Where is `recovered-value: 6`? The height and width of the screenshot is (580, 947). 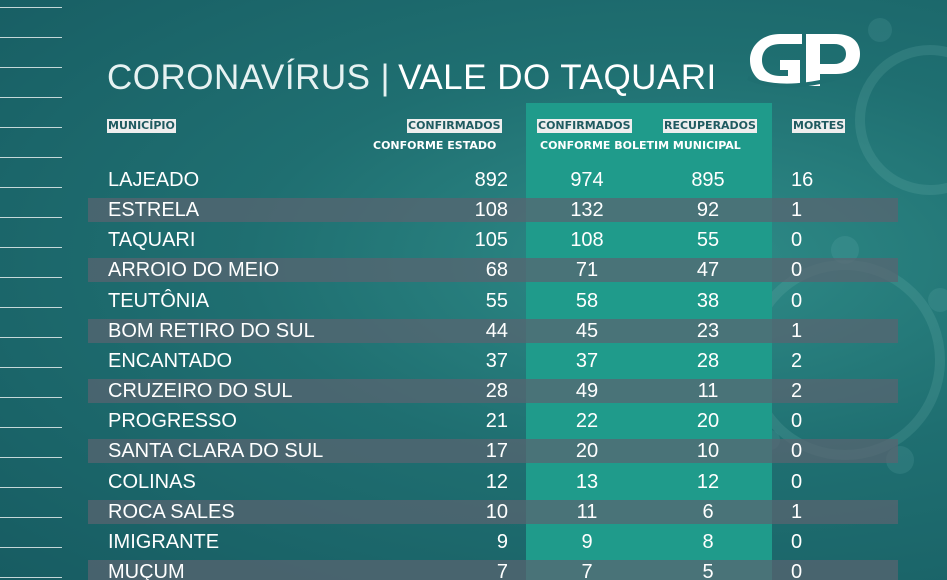 recovered-value: 6 is located at coordinates (708, 511).